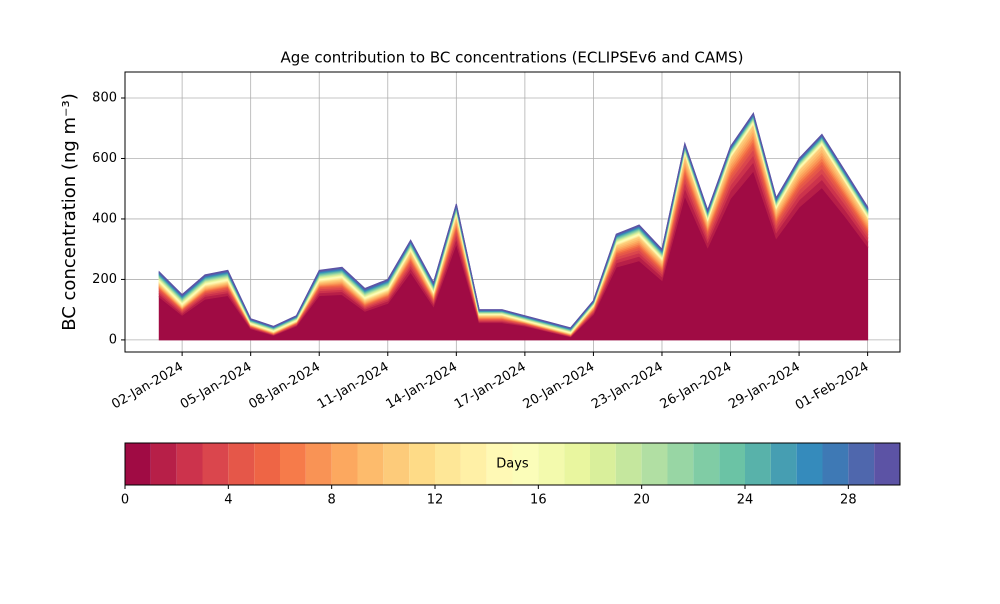 The image size is (1000, 604). I want to click on colorbar-tick-label: 8, so click(332, 500).